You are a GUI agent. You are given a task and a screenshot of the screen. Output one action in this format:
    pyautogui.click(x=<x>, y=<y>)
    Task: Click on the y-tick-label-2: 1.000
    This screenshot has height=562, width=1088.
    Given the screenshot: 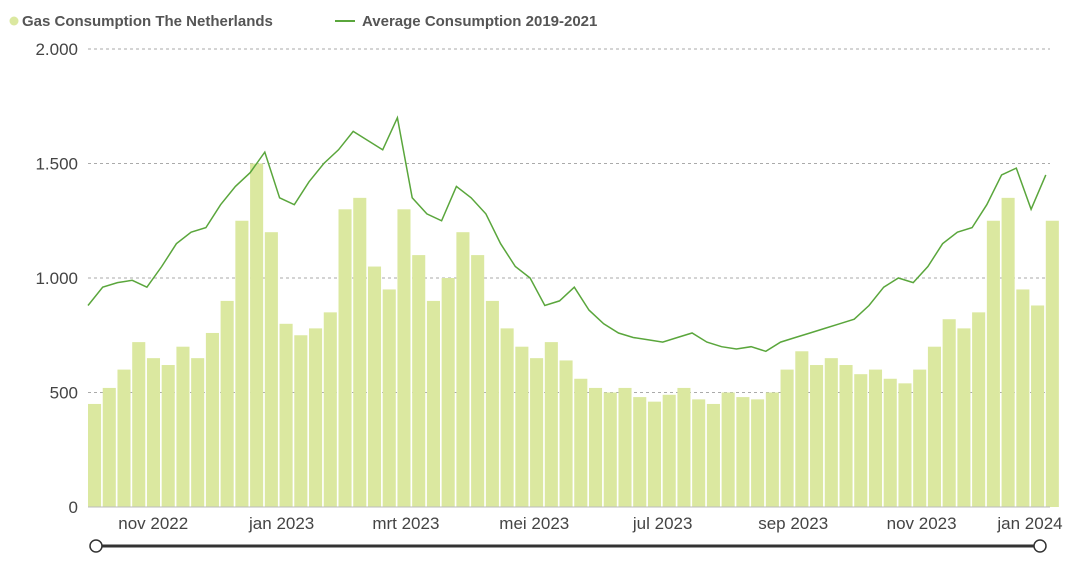 What is the action you would take?
    pyautogui.click(x=56, y=278)
    